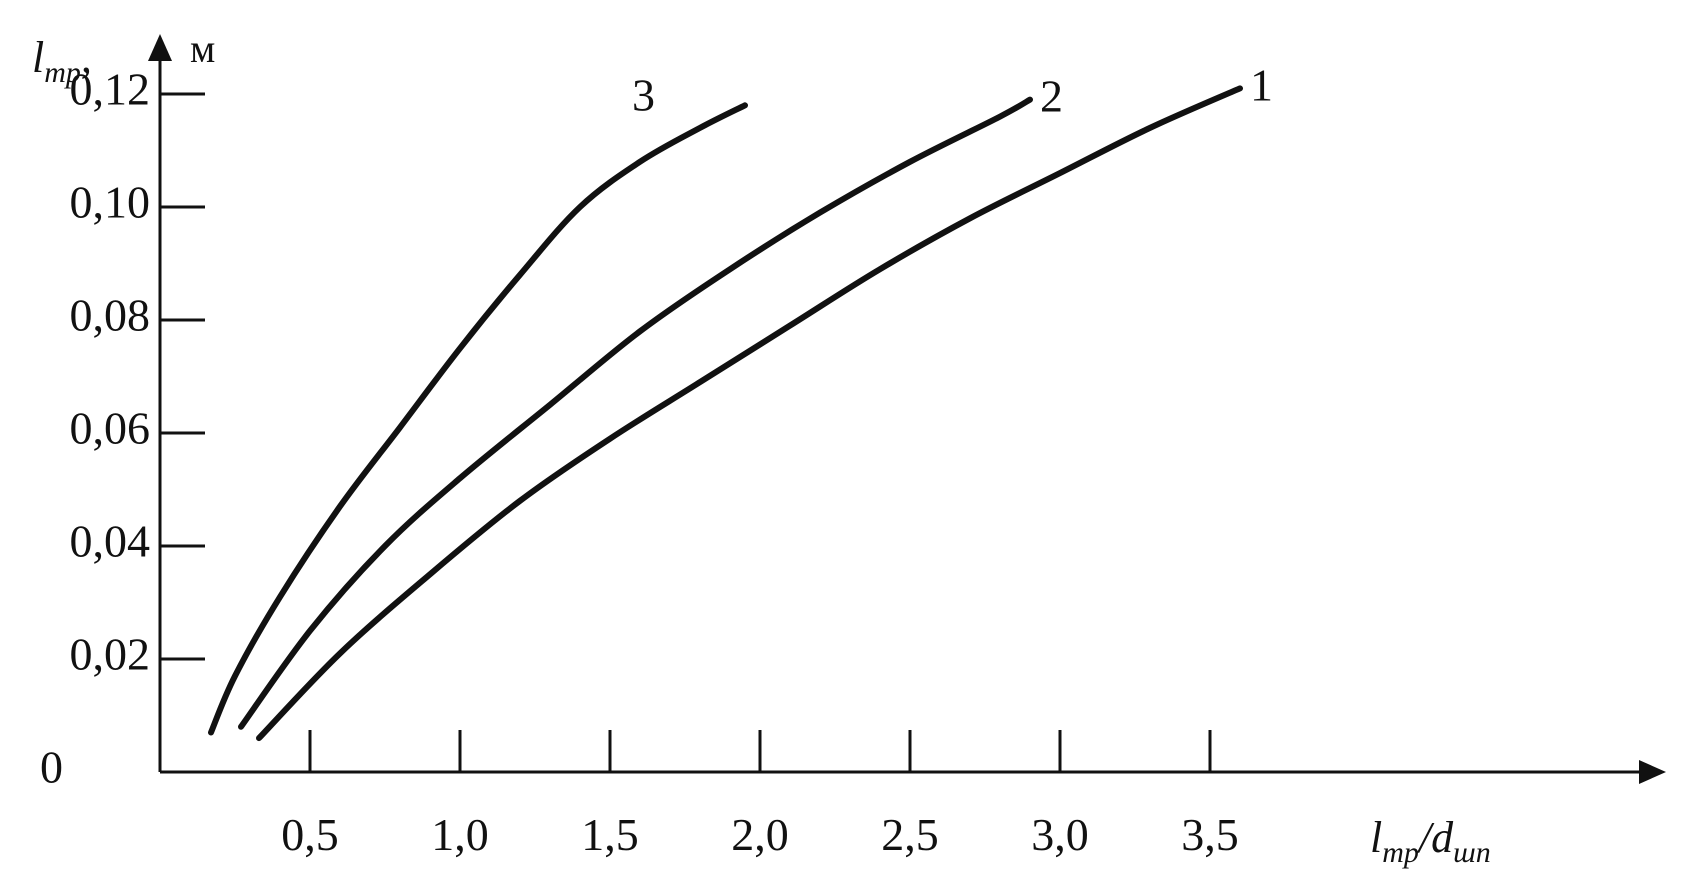 This screenshot has width=1693, height=889. What do you see at coordinates (62, 72) in the screenshot?
I see `y-axis-title-sub: тр` at bounding box center [62, 72].